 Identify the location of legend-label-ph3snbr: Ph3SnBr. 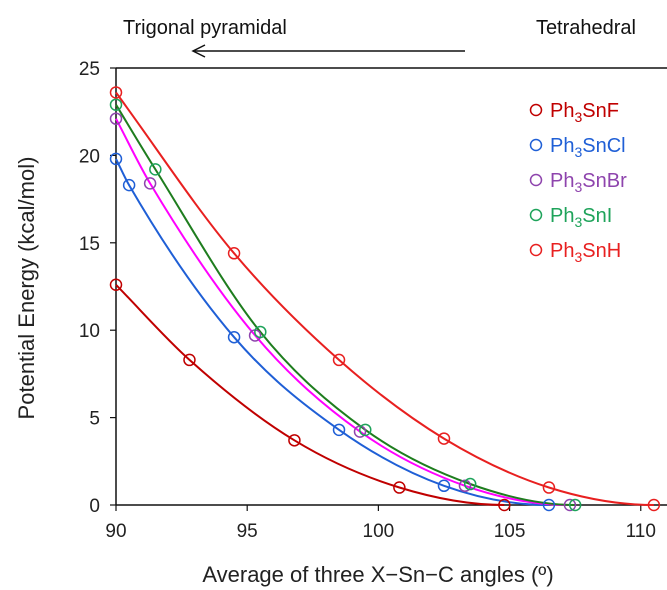
(588, 182).